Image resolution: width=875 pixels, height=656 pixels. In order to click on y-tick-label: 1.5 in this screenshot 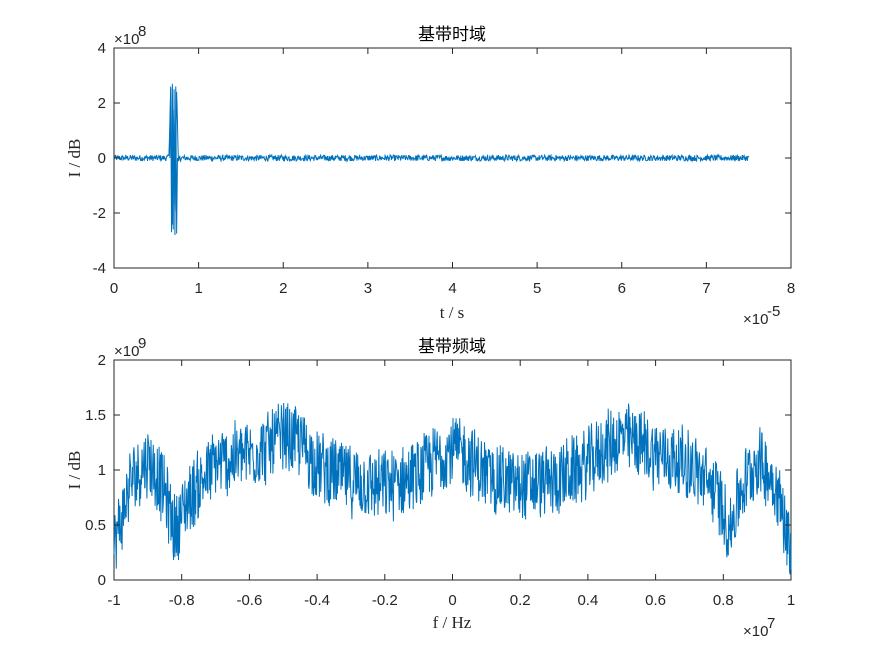, I will do `click(95, 415)`.